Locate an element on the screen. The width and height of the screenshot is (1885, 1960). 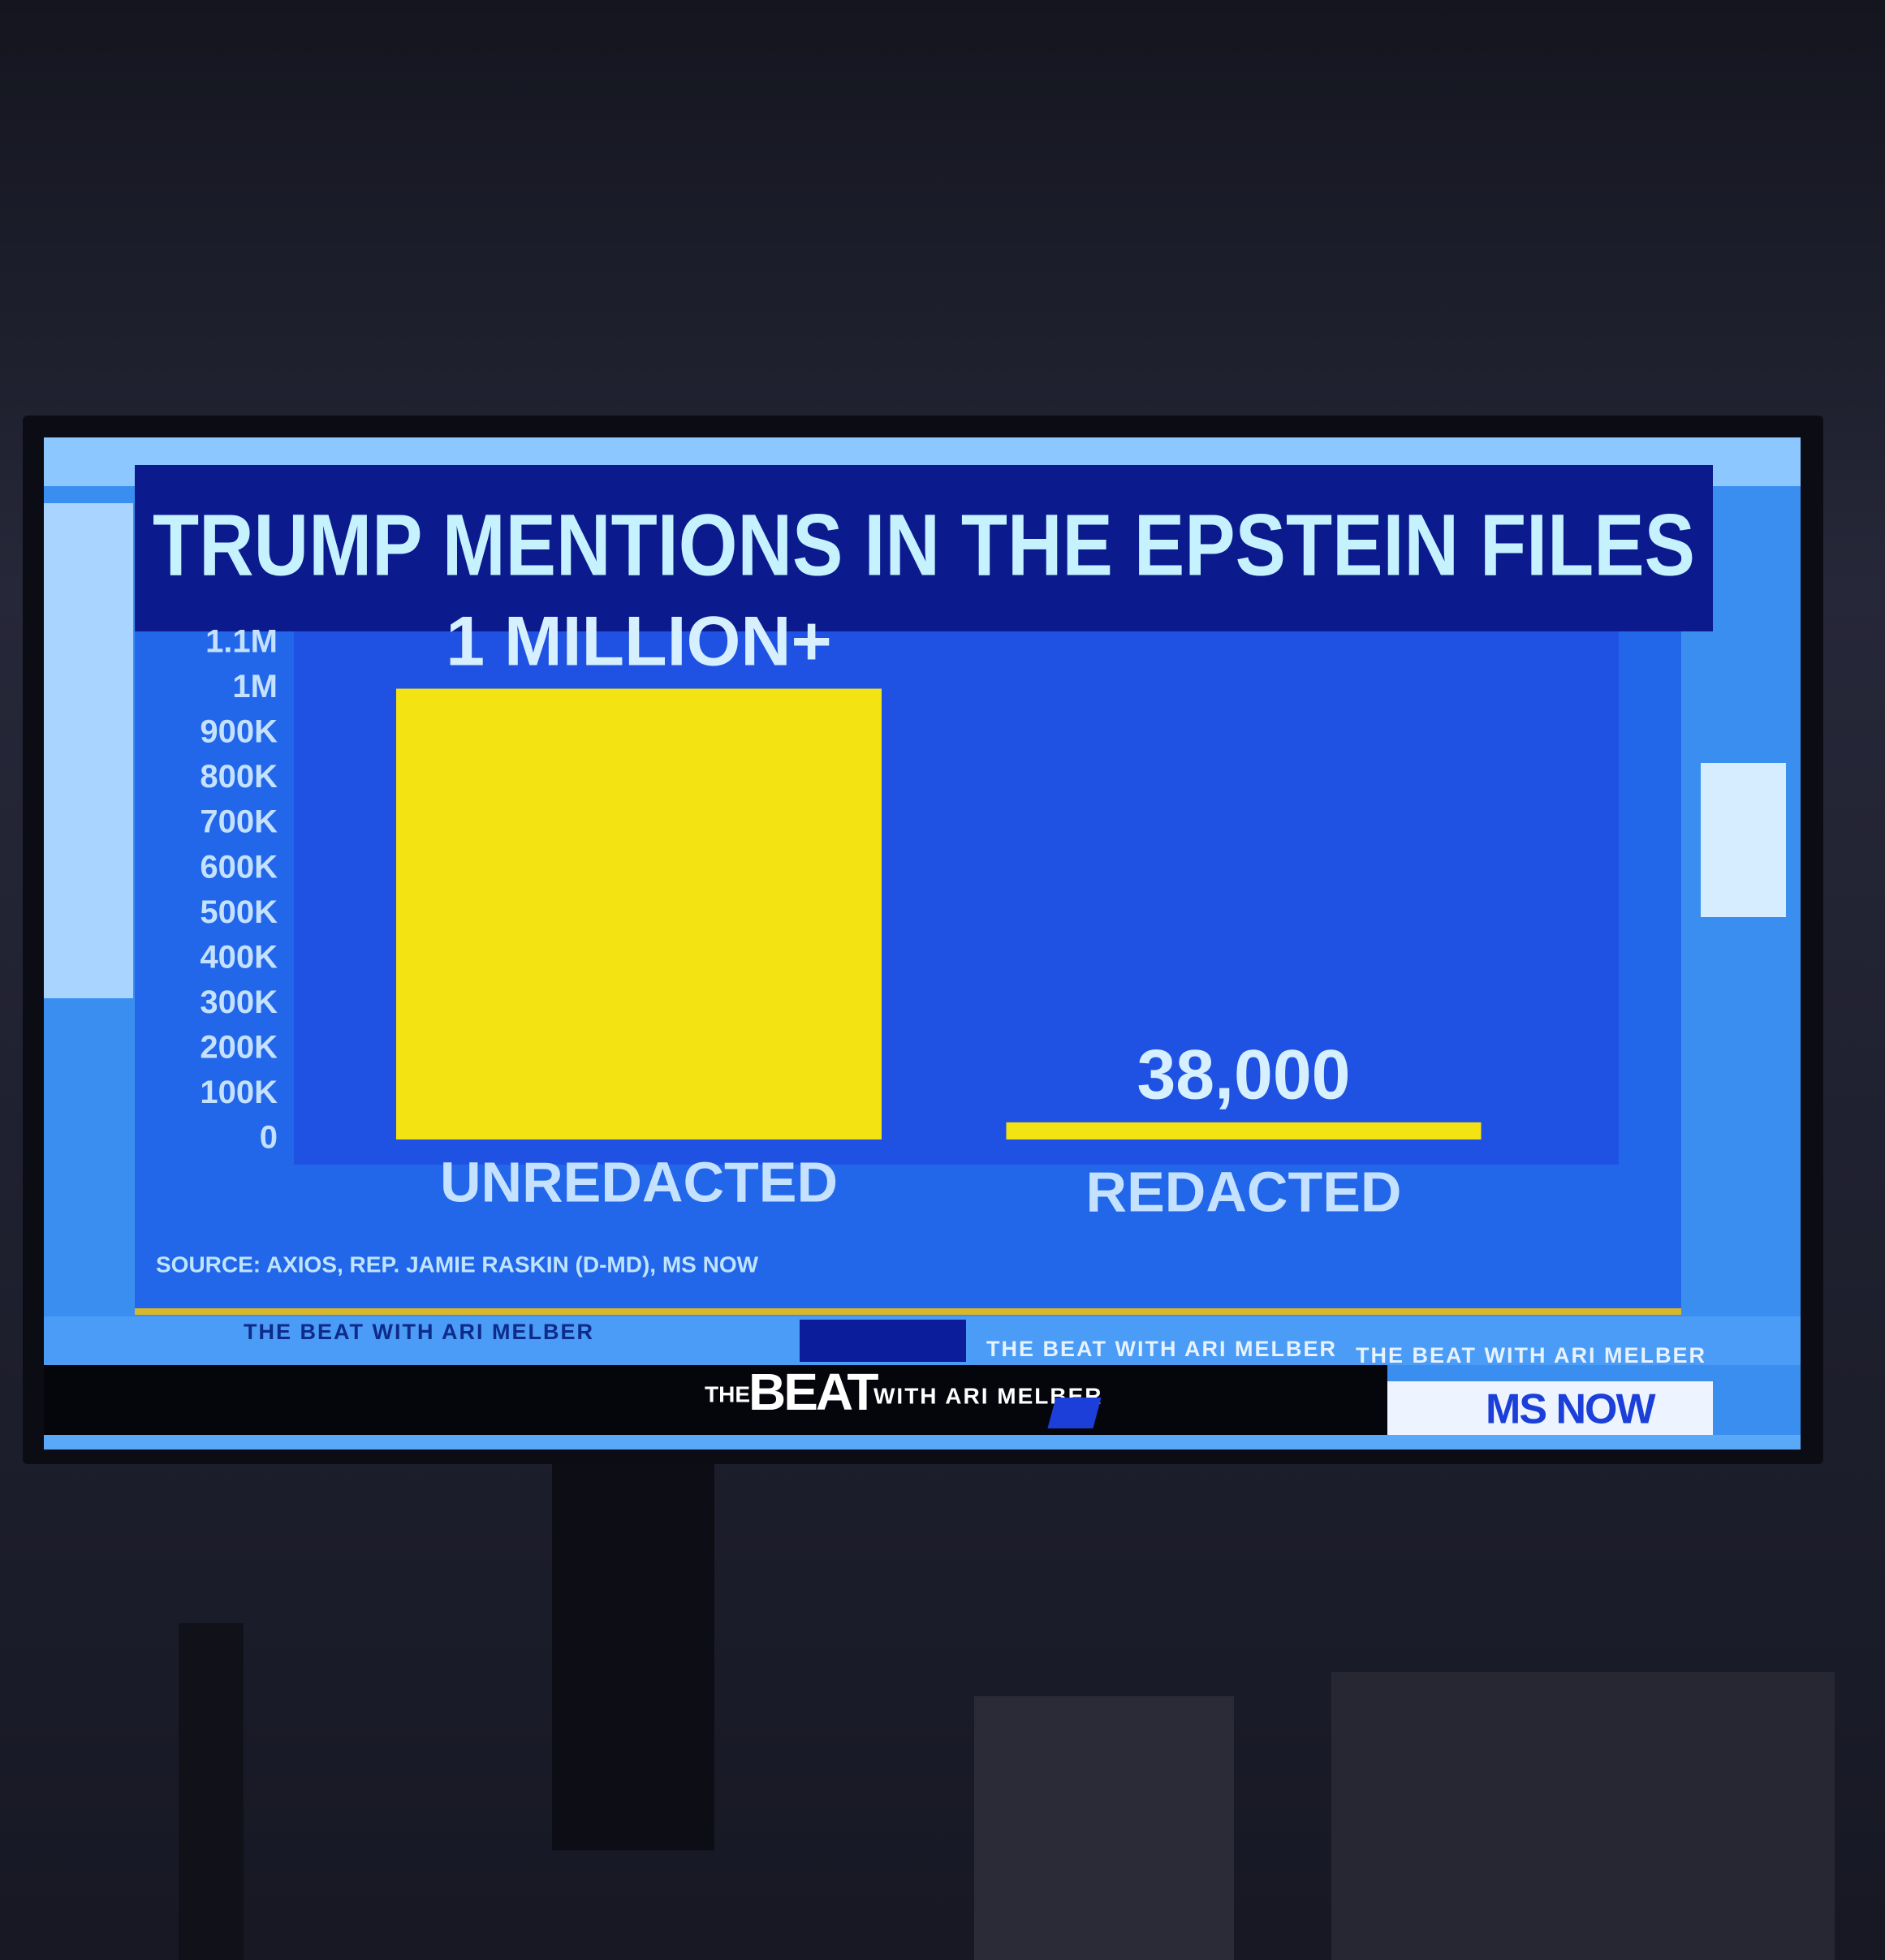
divider is located at coordinates (908, 1312).